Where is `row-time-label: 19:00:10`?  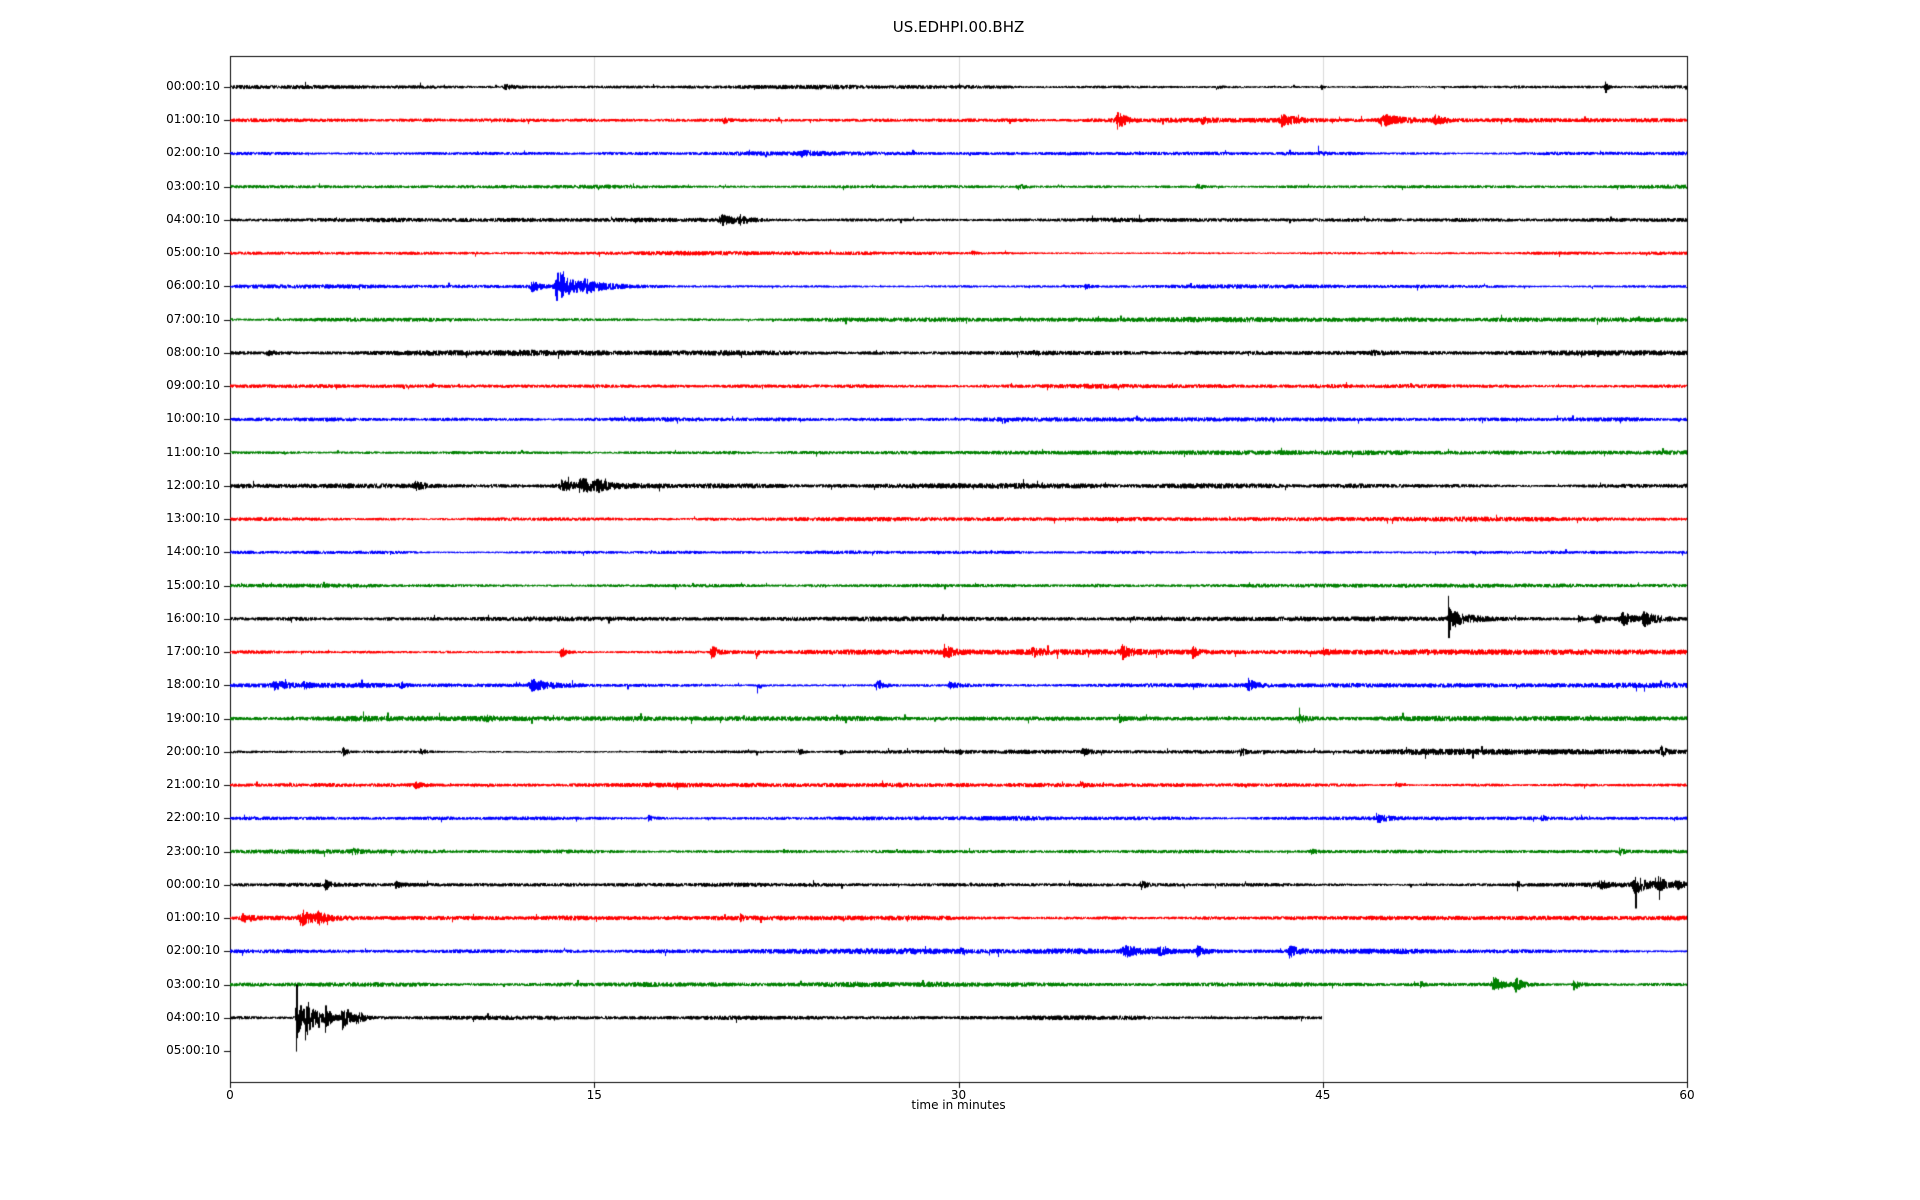 row-time-label: 19:00:10 is located at coordinates (193, 717).